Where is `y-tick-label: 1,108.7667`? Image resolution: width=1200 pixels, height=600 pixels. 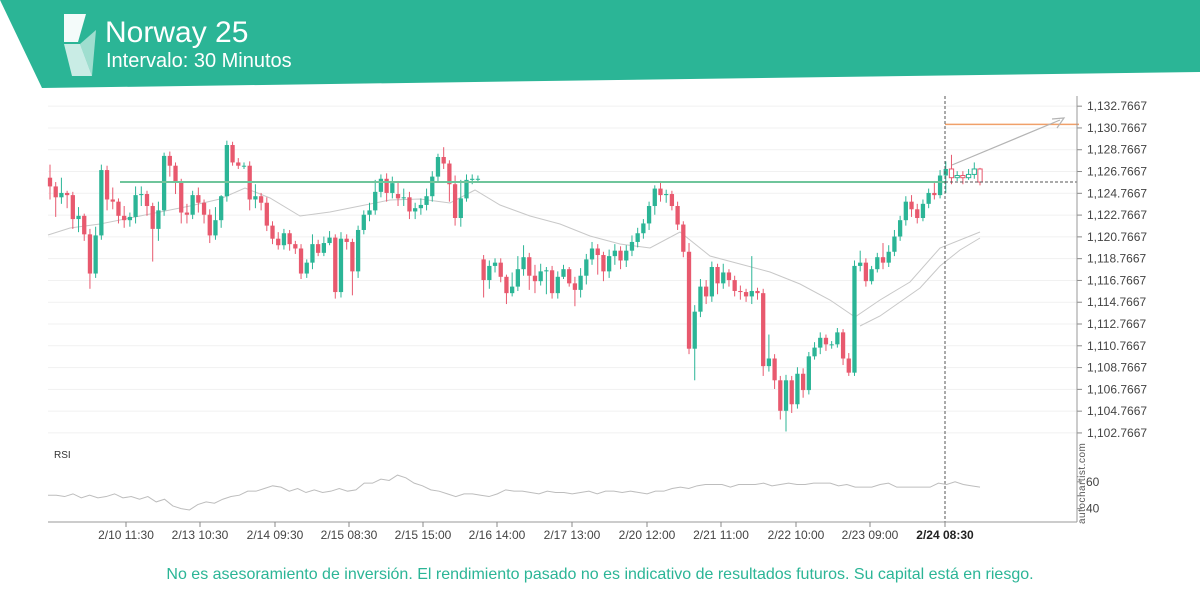 y-tick-label: 1,108.7667 is located at coordinates (1117, 368).